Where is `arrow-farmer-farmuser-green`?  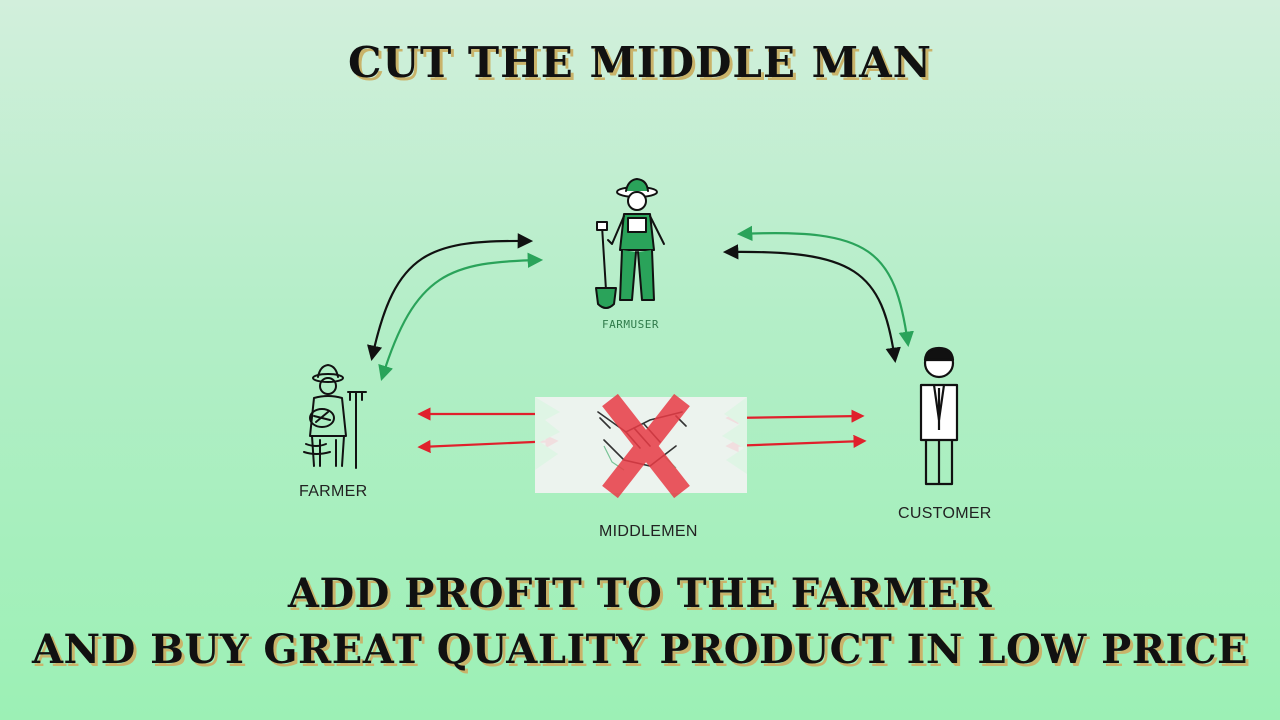
arrow-farmer-farmuser-green is located at coordinates (461, 316).